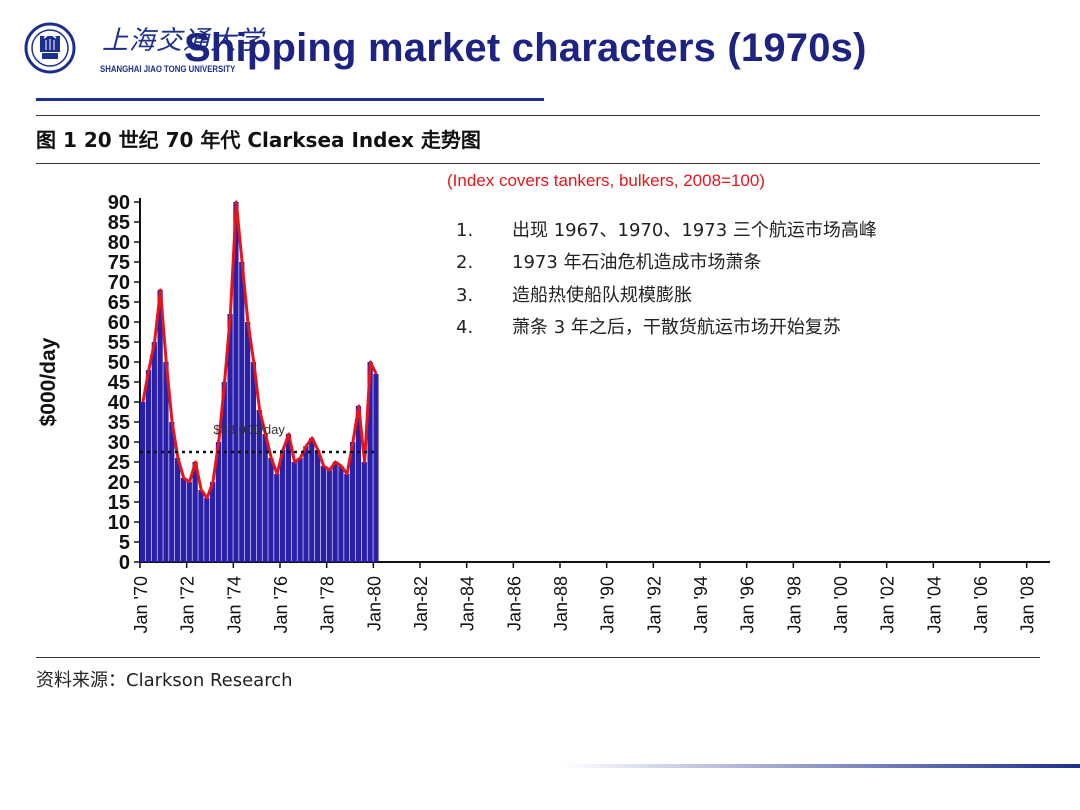  Describe the element at coordinates (748, 604) in the screenshot. I see `x-tick-label: Jan '96` at that location.